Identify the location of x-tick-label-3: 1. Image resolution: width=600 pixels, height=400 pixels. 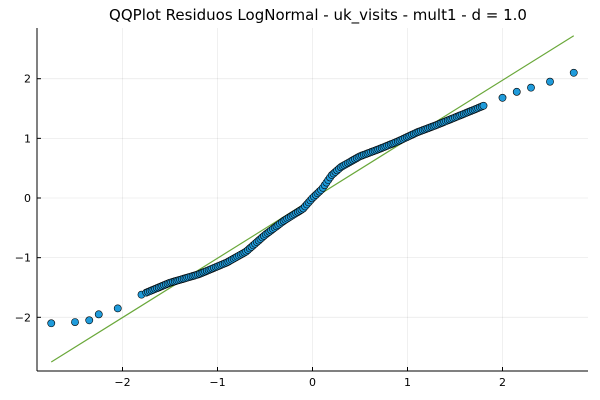
(407, 382).